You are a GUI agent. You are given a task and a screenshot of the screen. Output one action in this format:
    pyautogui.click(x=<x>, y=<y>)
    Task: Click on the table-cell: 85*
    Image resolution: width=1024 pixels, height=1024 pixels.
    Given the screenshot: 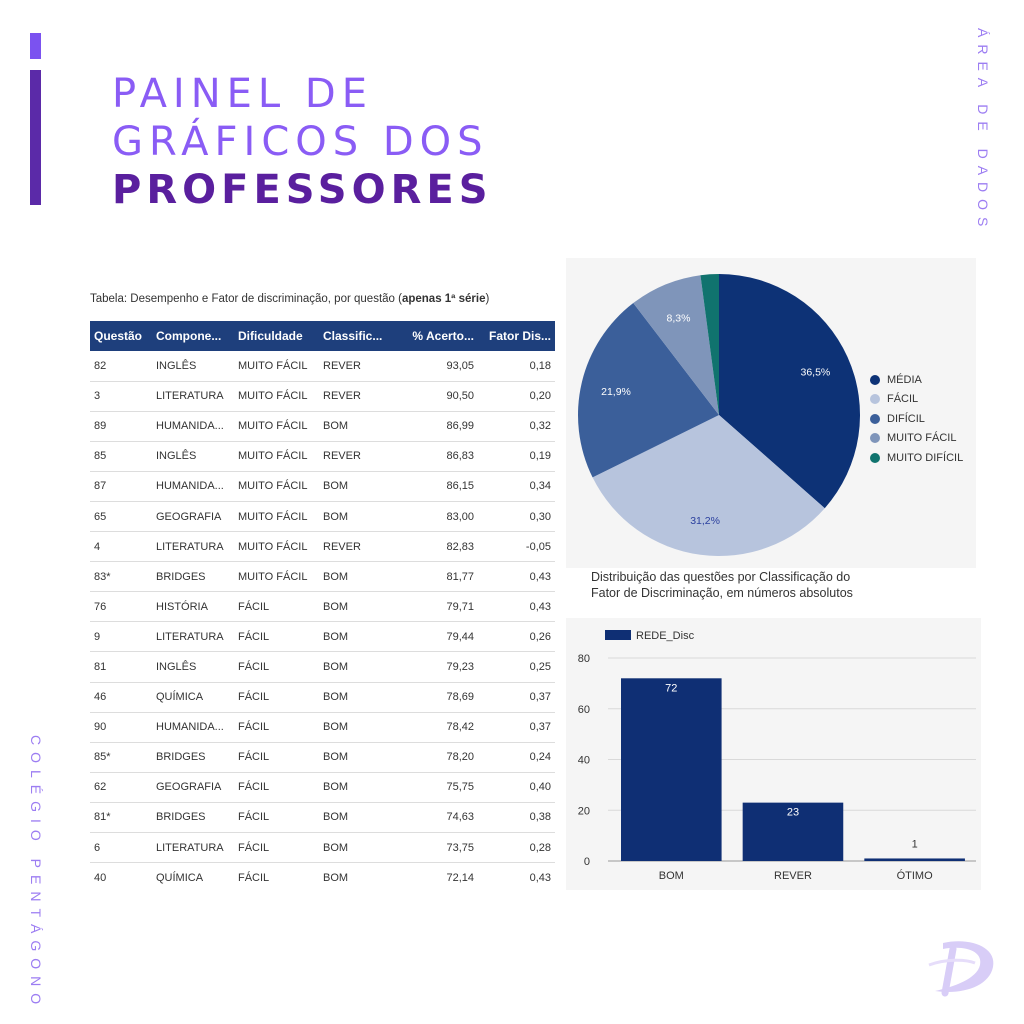 What is the action you would take?
    pyautogui.click(x=121, y=757)
    